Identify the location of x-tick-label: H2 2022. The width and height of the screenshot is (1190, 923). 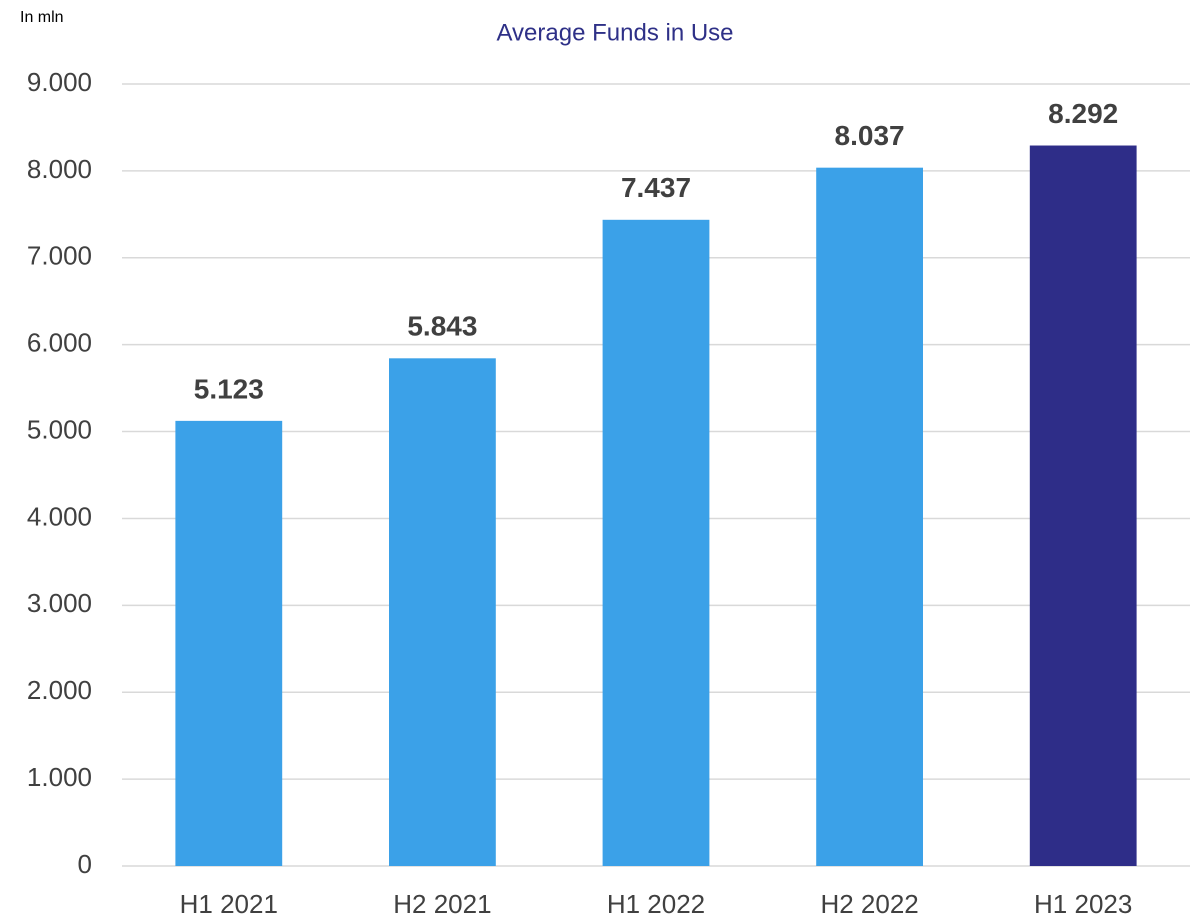
(869, 903).